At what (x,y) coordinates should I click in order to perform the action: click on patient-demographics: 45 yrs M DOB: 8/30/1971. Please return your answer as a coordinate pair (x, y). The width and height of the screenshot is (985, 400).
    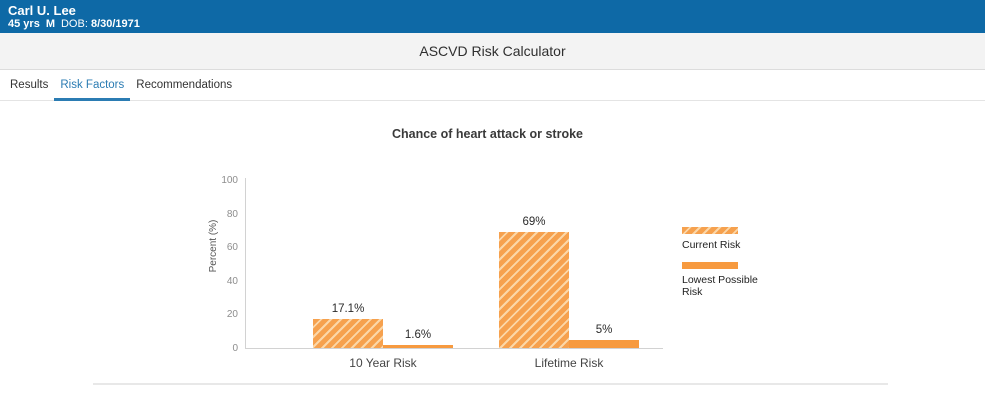
    Looking at the image, I should click on (496, 24).